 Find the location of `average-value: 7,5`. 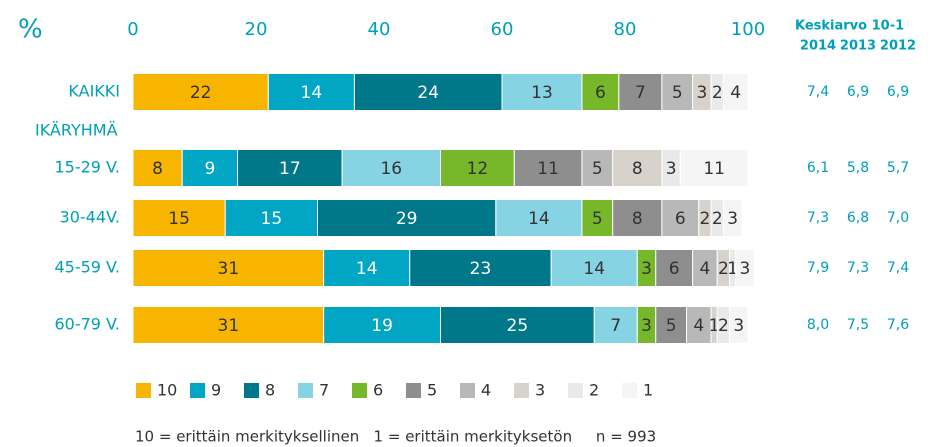

average-value: 7,5 is located at coordinates (858, 325).